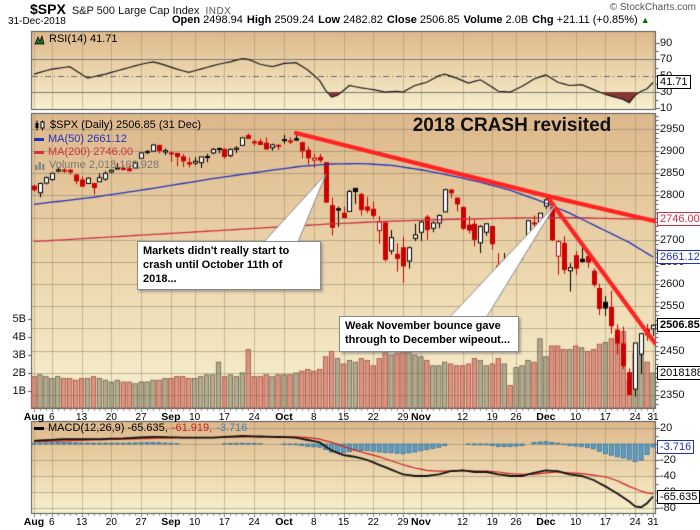 The image size is (700, 530). Describe the element at coordinates (171, 416) in the screenshot. I see `price-x-axis-label: Sep` at that location.